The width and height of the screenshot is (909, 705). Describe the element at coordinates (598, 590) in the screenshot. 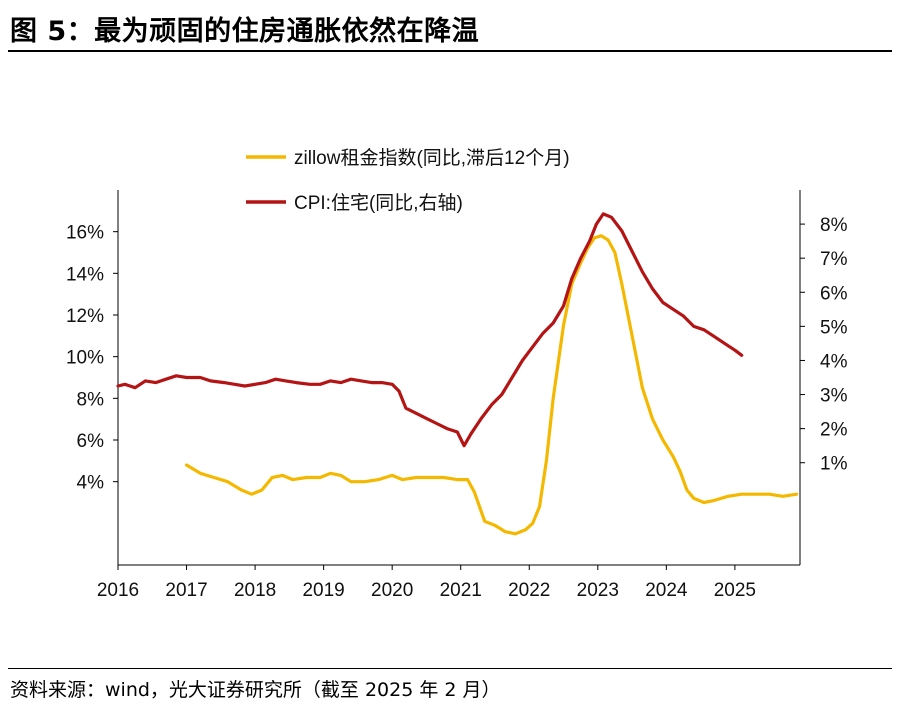

I see `x-tick-label: 2023` at that location.